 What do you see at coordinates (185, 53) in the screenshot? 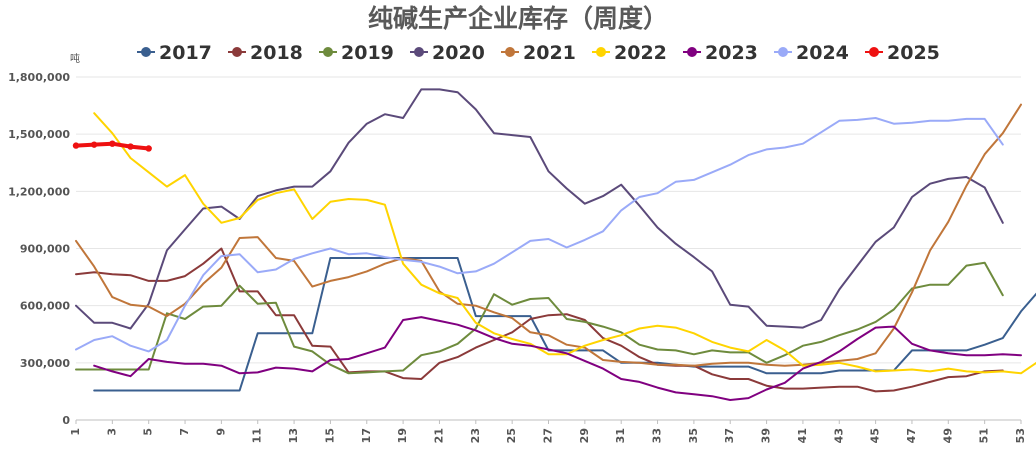
I see `legend-label: 2017` at bounding box center [185, 53].